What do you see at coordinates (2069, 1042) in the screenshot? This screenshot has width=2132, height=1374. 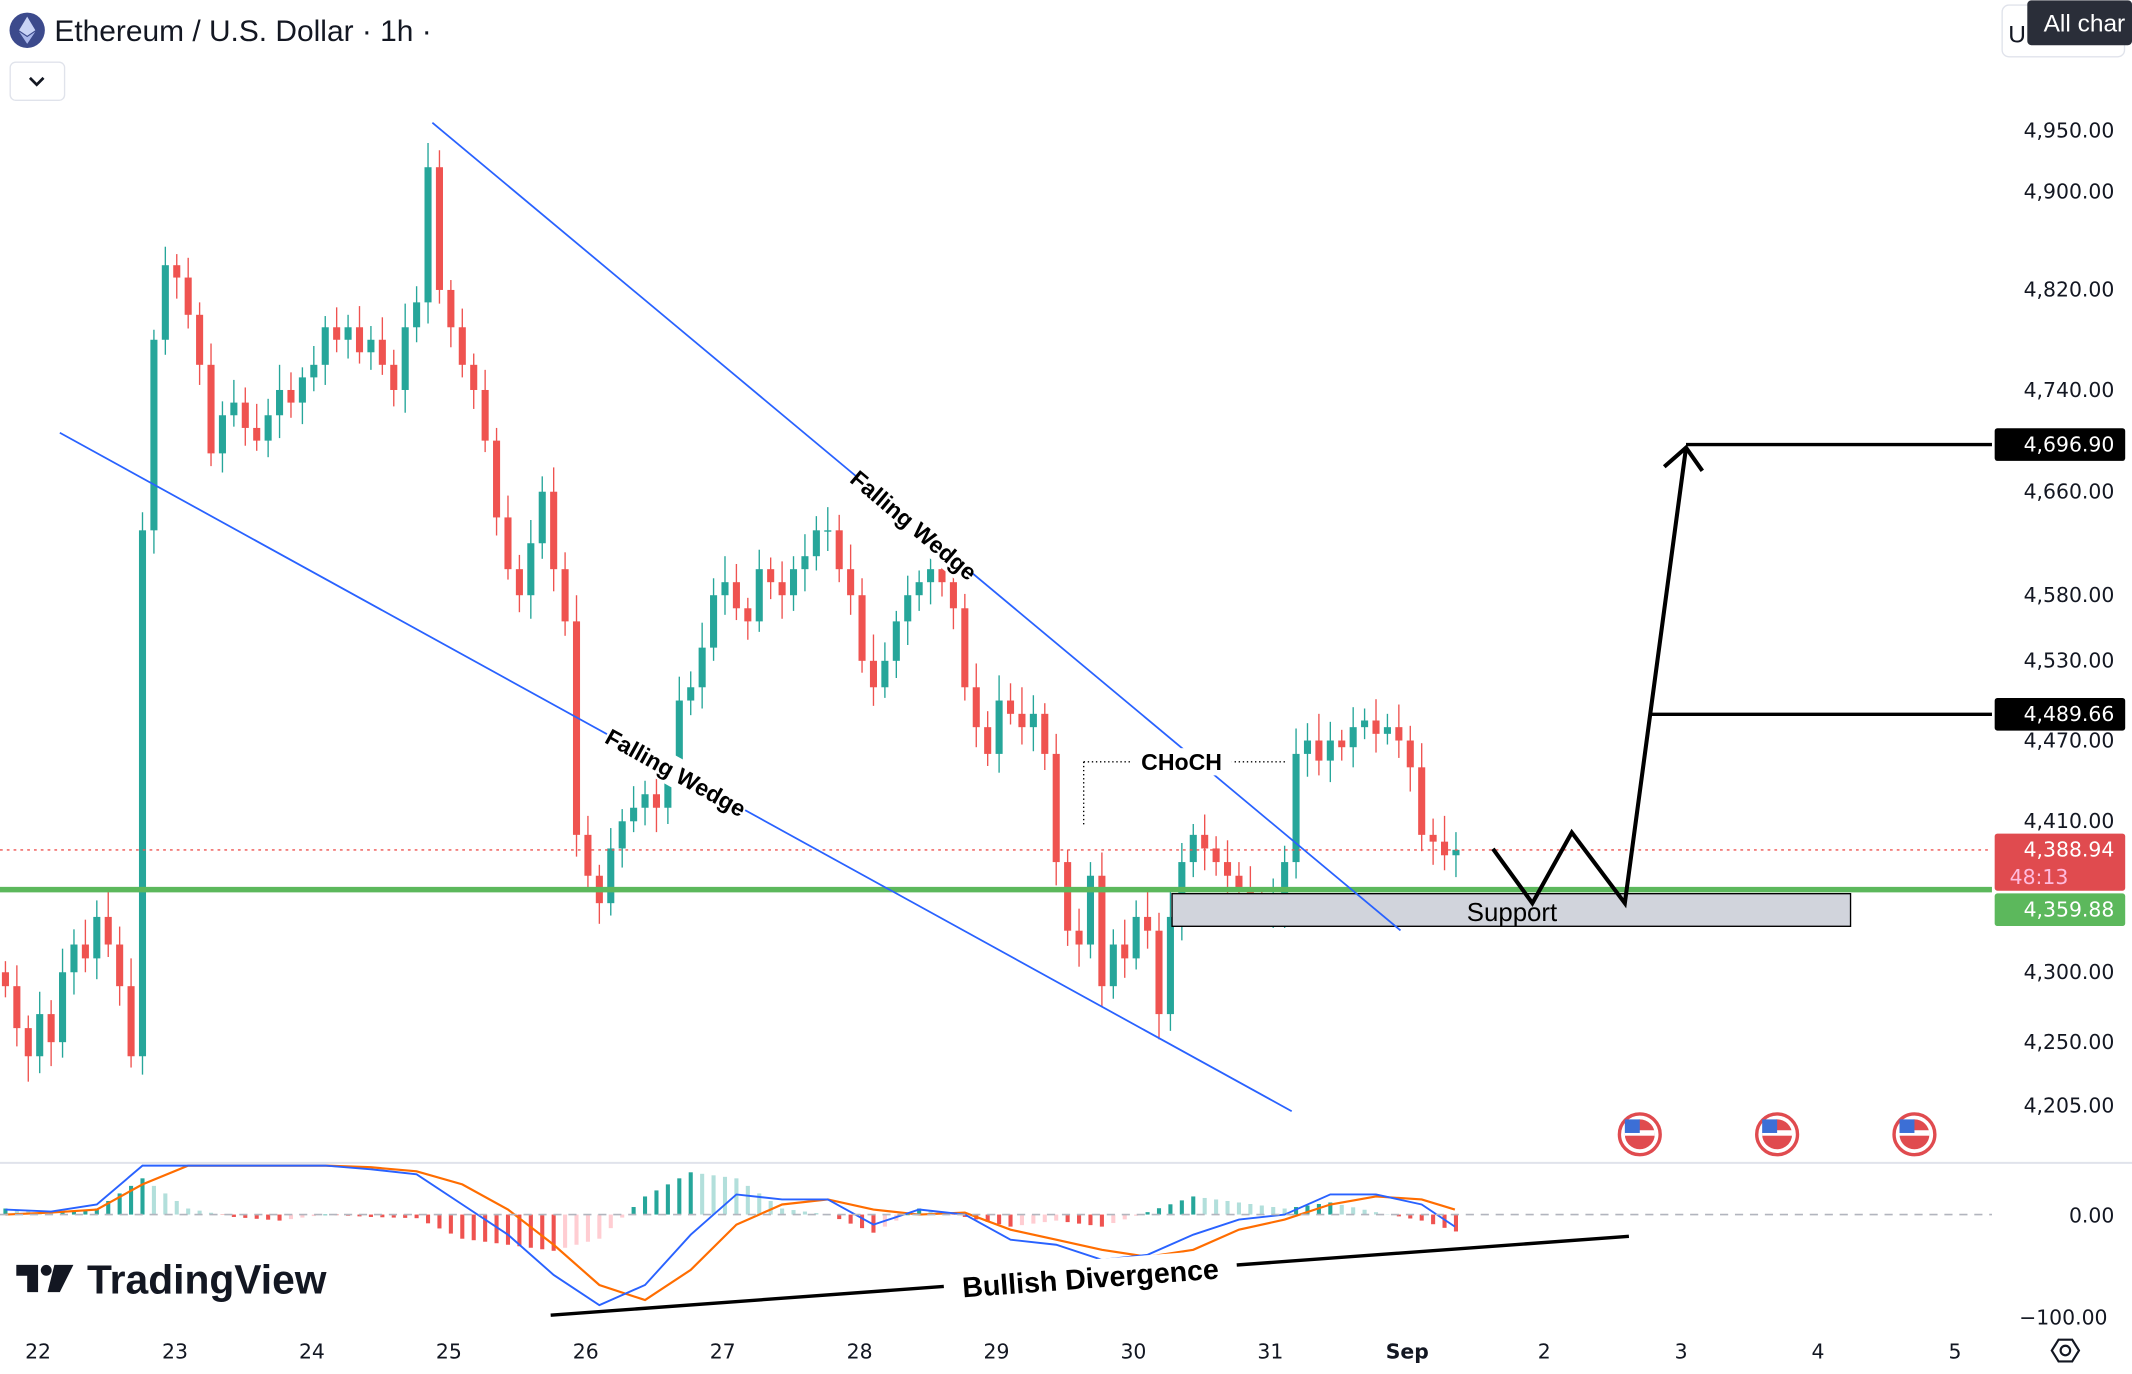 I see `price-tick: 4,250.00` at bounding box center [2069, 1042].